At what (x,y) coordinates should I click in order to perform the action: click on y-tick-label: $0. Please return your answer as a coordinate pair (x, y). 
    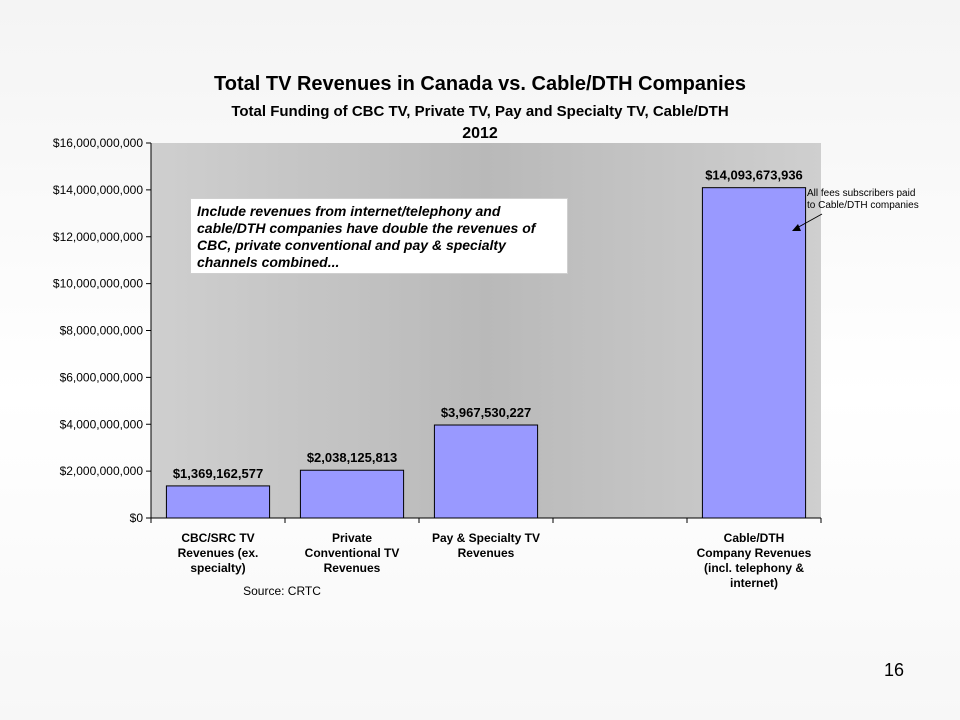
    Looking at the image, I should click on (137, 518).